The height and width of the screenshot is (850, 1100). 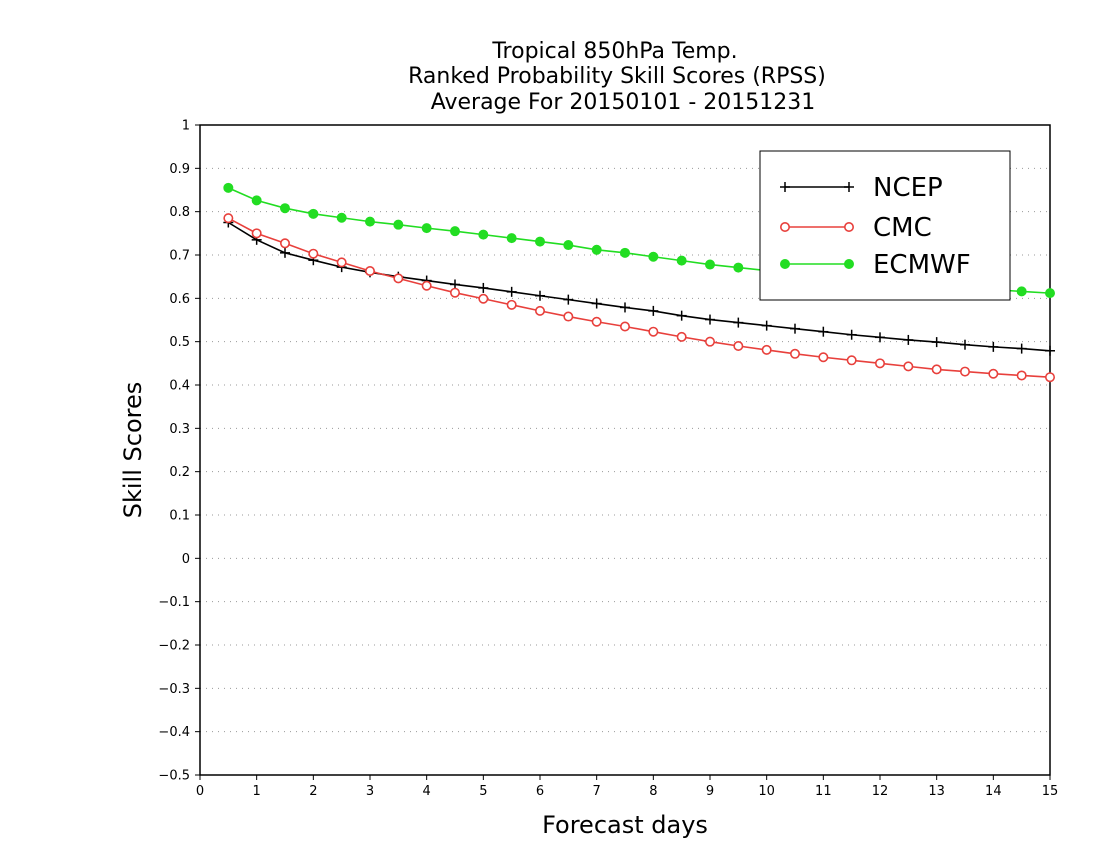 What do you see at coordinates (483, 791) in the screenshot?
I see `x-tick-label: 5` at bounding box center [483, 791].